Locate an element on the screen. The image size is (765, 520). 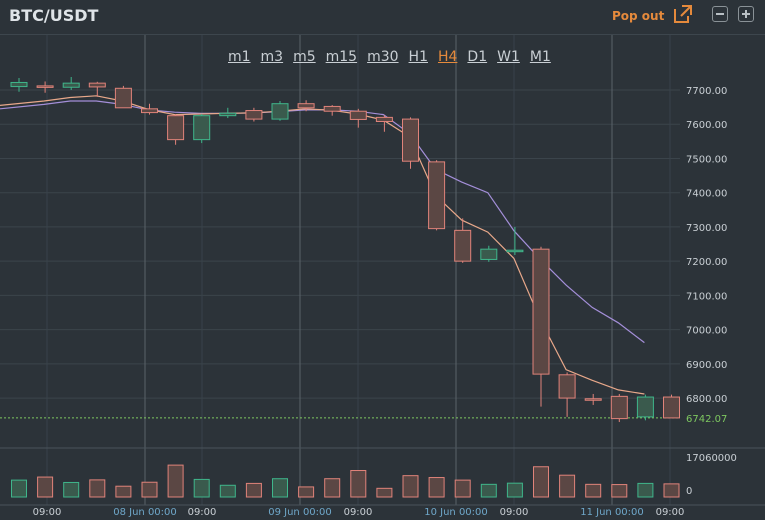
x-tick-label: 08 Jun 00:00 is located at coordinates (145, 512).